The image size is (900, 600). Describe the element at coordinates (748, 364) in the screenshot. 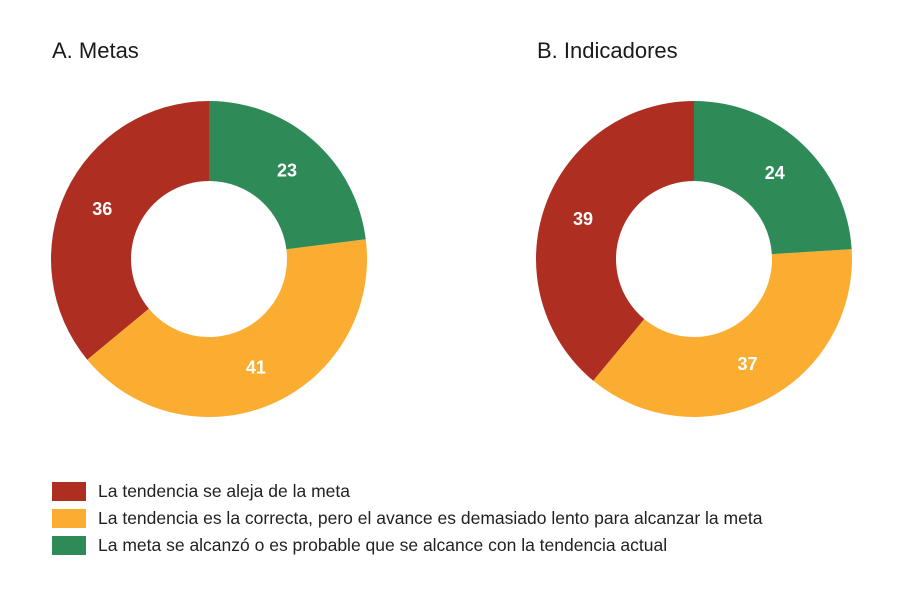

I see `indicadores-label-lento: 37` at that location.